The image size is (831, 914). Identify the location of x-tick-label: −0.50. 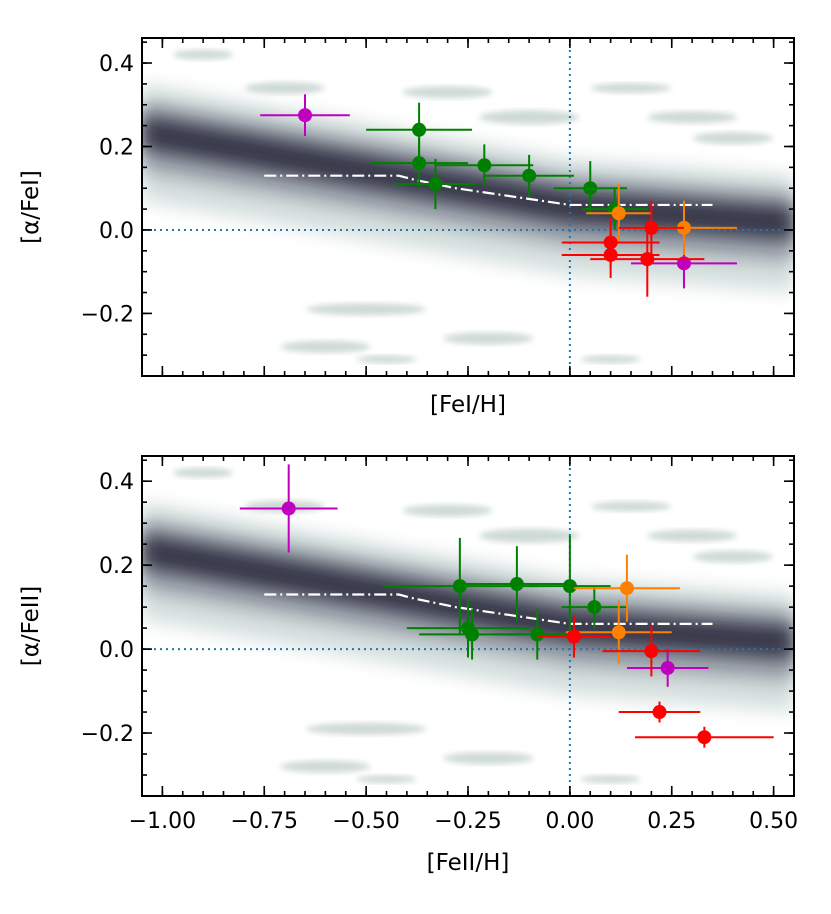
(365, 821).